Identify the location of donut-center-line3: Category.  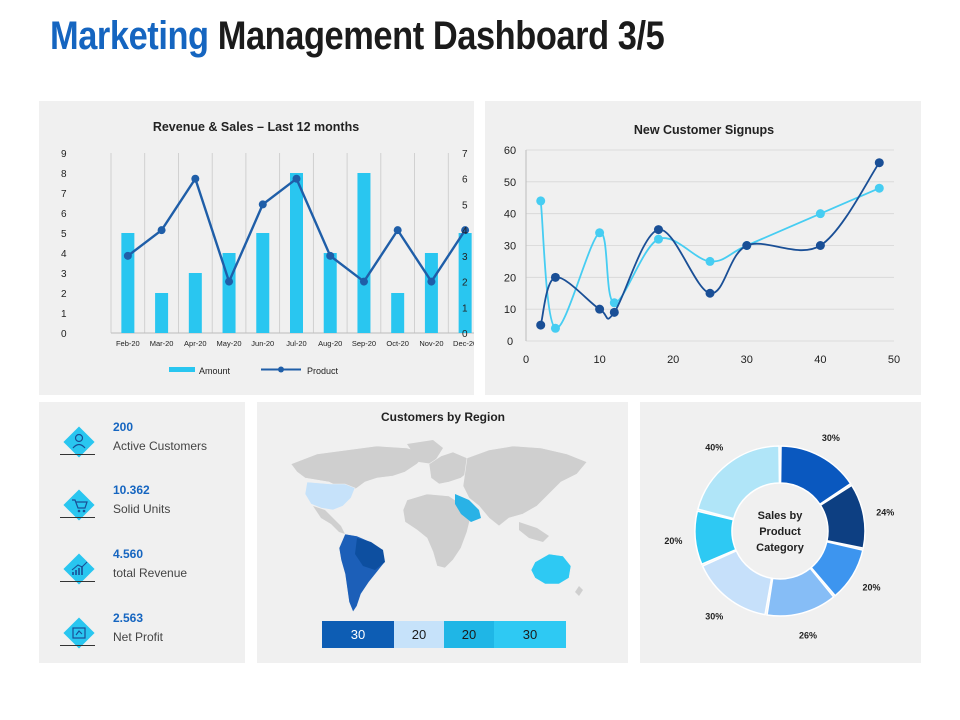
(780, 548).